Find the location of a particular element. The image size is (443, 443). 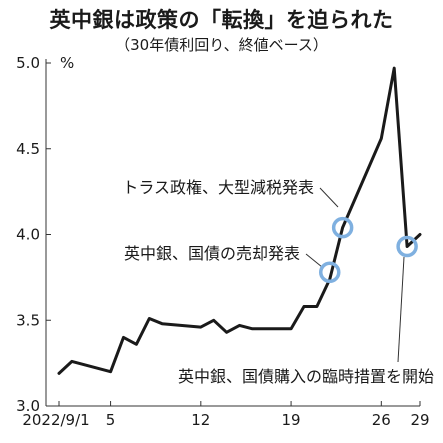

y-tick-label: 4.5 is located at coordinates (28, 149).